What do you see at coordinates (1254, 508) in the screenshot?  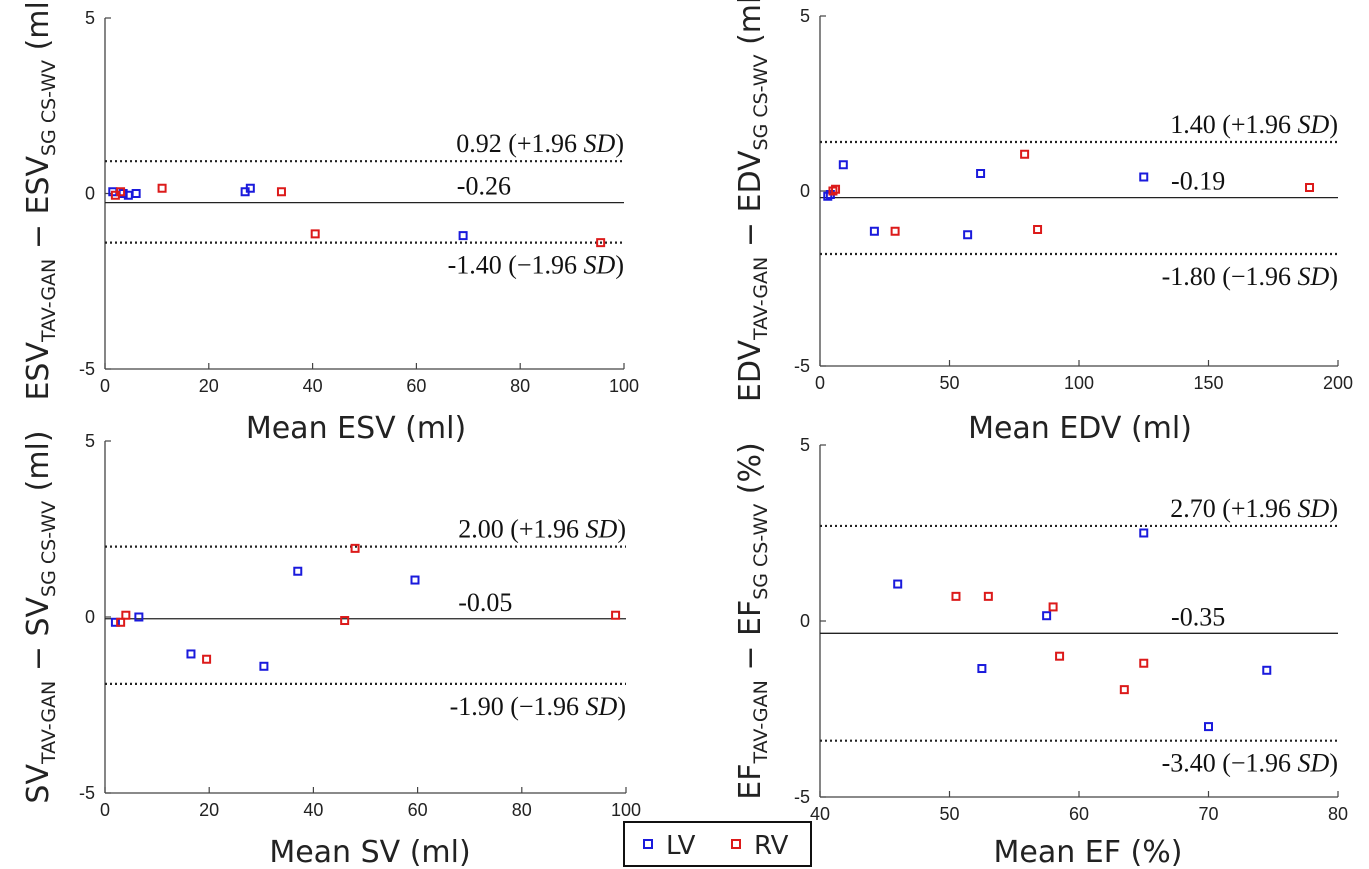 I see `upper-limit-label: 2.70 (+1.96 SD)` at bounding box center [1254, 508].